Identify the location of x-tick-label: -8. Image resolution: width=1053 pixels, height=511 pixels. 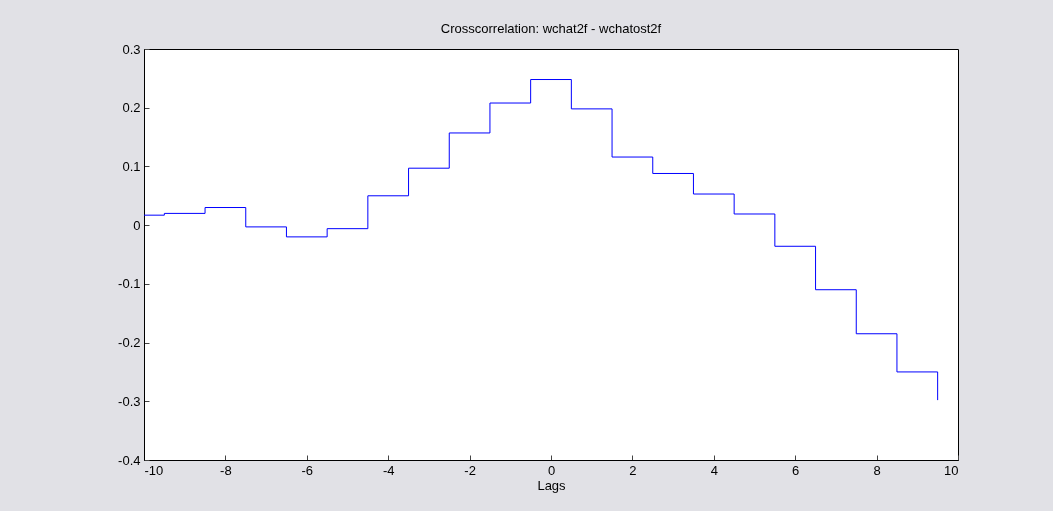
(226, 470).